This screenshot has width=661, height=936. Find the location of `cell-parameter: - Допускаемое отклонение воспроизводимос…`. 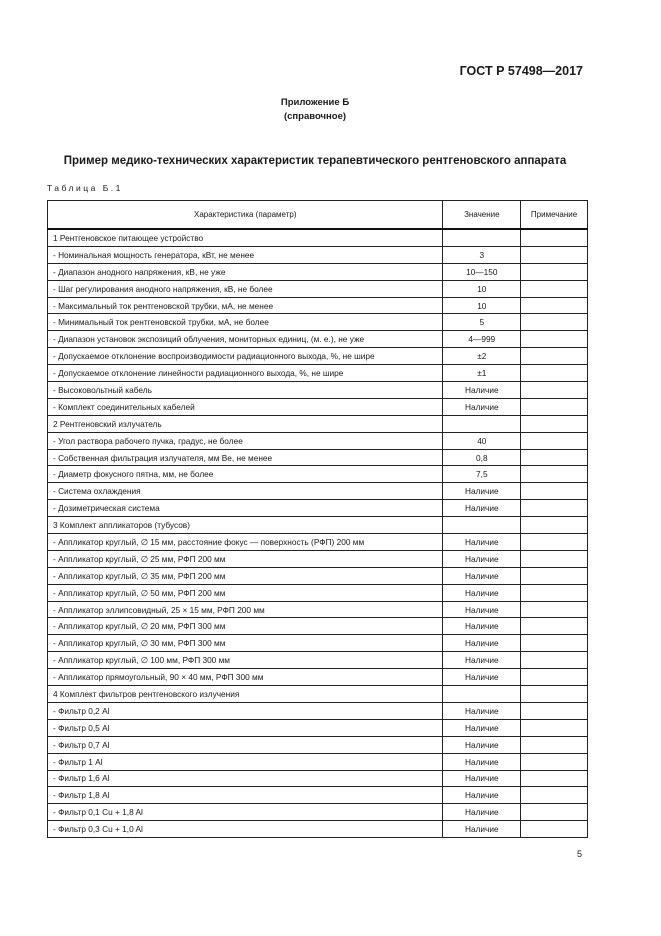

cell-parameter: - Допускаемое отклонение воспроизводимос… is located at coordinates (245, 356).